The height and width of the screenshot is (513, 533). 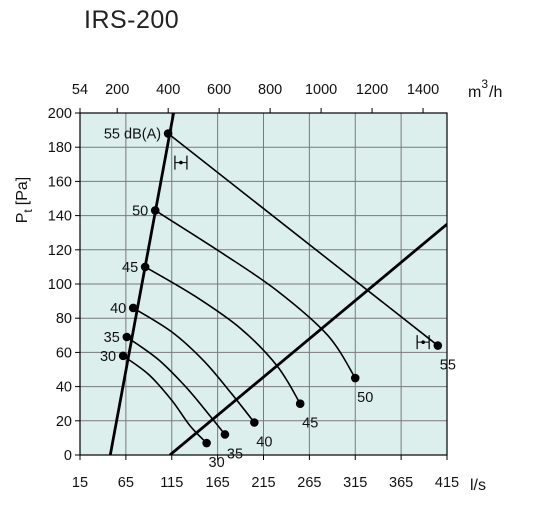 I want to click on y-axis-label-unit: [Pa], so click(x=22, y=191).